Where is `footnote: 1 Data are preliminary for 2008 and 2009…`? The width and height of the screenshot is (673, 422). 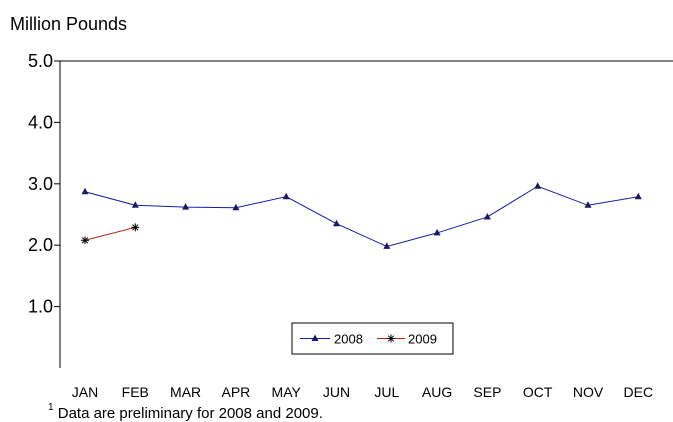
footnote: 1 Data are preliminary for 2008 and 2009… is located at coordinates (185, 412).